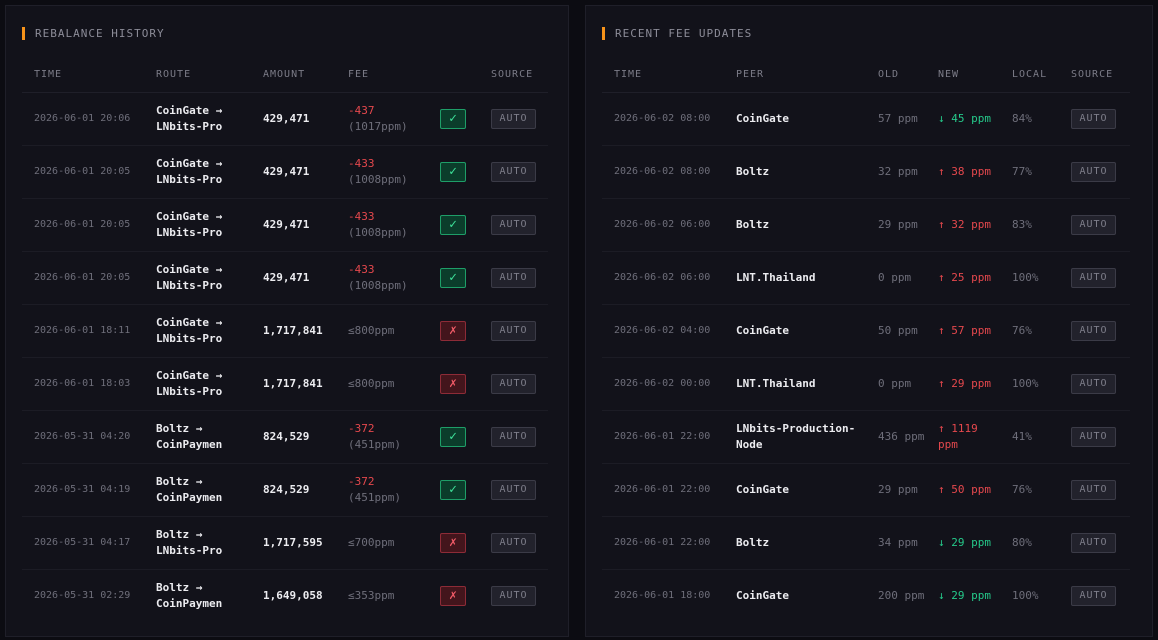 The height and width of the screenshot is (640, 1158). What do you see at coordinates (663, 437) in the screenshot?
I see `time-cell: 2026-06-01 22:00` at bounding box center [663, 437].